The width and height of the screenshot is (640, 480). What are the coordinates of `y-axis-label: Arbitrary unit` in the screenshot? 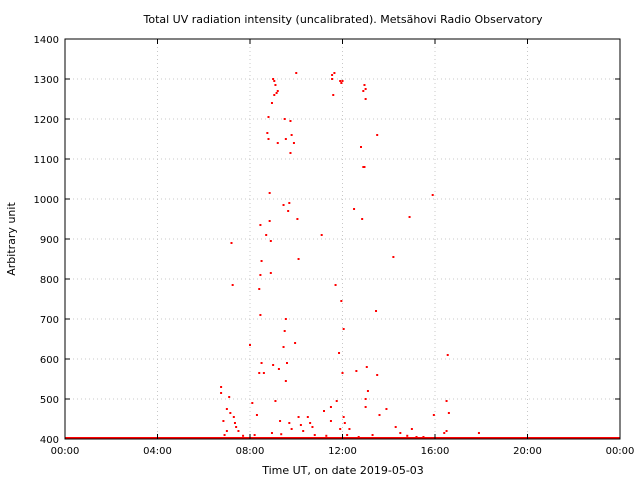 It's located at (11, 239).